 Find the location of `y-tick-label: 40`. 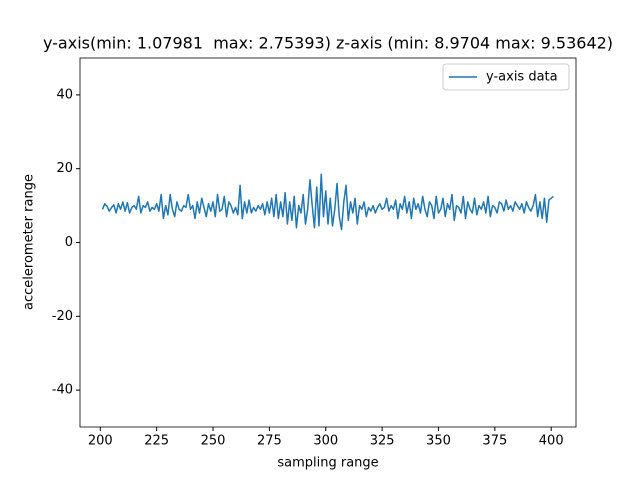

y-tick-label: 40 is located at coordinates (64, 94).